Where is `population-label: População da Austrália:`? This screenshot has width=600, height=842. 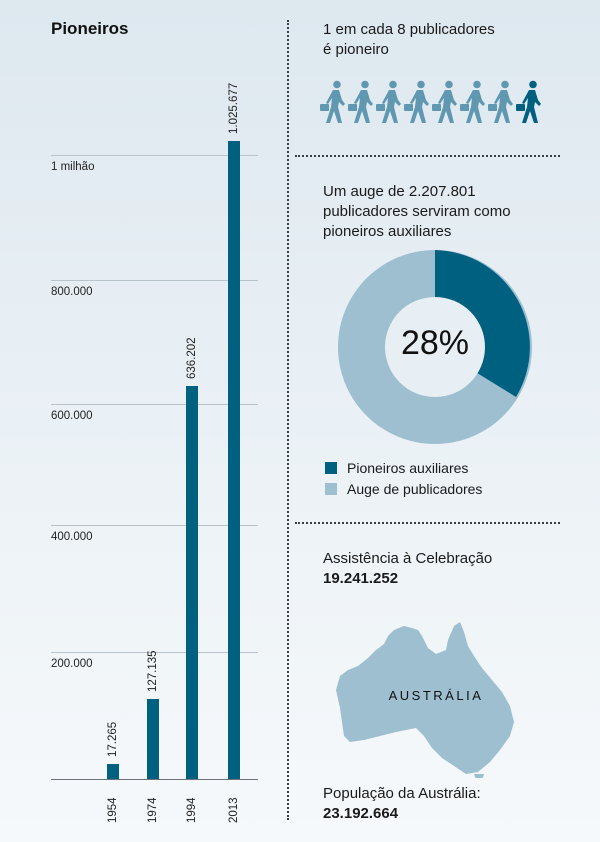
population-label: População da Austrália: is located at coordinates (402, 793).